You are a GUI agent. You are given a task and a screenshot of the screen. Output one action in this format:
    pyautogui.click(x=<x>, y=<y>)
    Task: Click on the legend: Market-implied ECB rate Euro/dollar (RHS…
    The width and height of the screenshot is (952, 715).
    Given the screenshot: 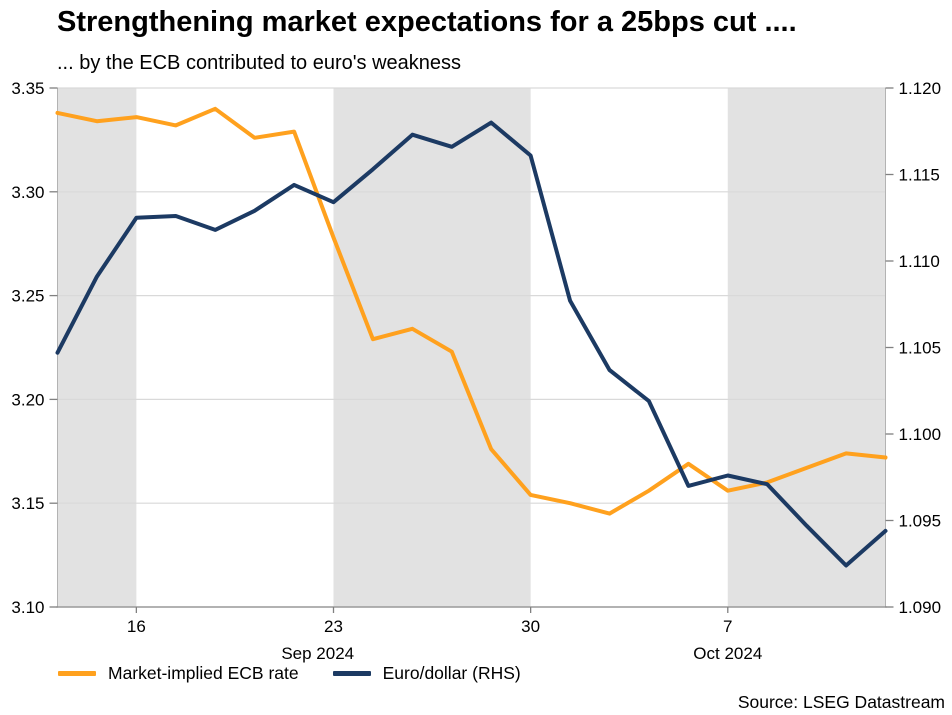 What is the action you would take?
    pyautogui.click(x=289, y=673)
    